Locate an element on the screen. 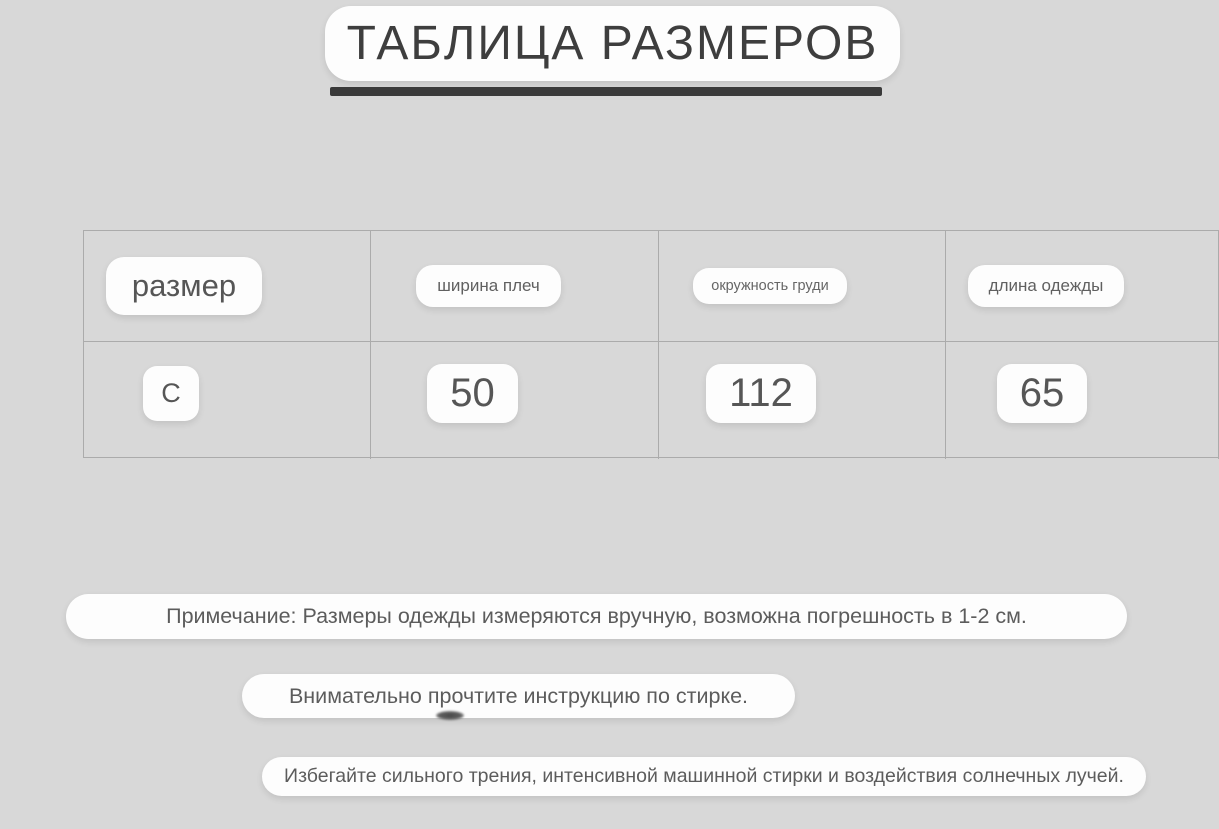 This screenshot has height=829, width=1219. value-cell-garment-length: 65 is located at coordinates (1082, 400).